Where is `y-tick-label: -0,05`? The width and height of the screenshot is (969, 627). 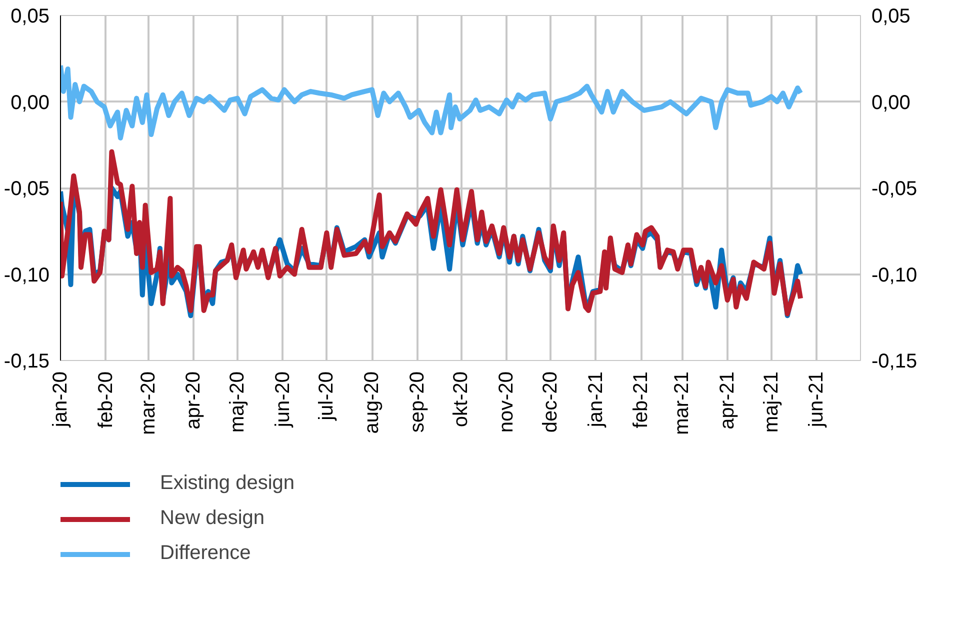 y-tick-label: -0,05 is located at coordinates (27, 189).